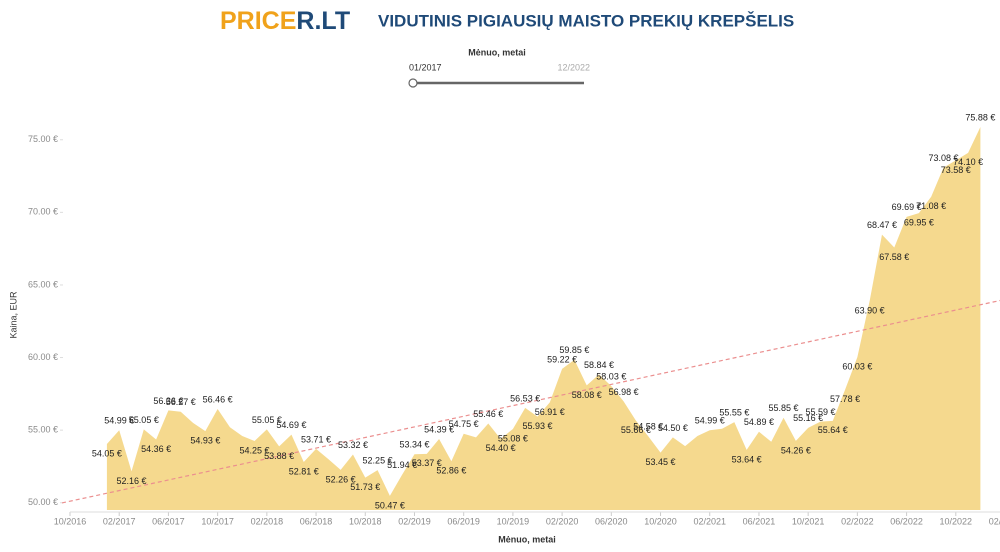 This screenshot has height=552, width=1000. I want to click on x-tick-label: 02/2023, so click(994, 521).